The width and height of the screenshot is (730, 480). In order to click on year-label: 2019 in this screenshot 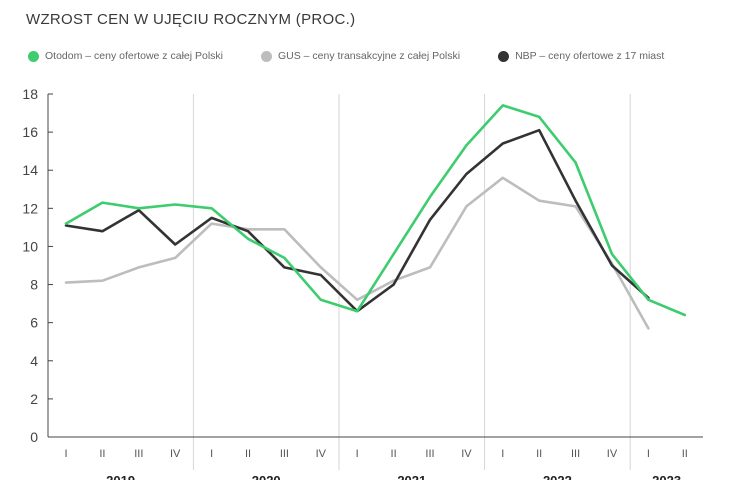, I will do `click(120, 476)`.